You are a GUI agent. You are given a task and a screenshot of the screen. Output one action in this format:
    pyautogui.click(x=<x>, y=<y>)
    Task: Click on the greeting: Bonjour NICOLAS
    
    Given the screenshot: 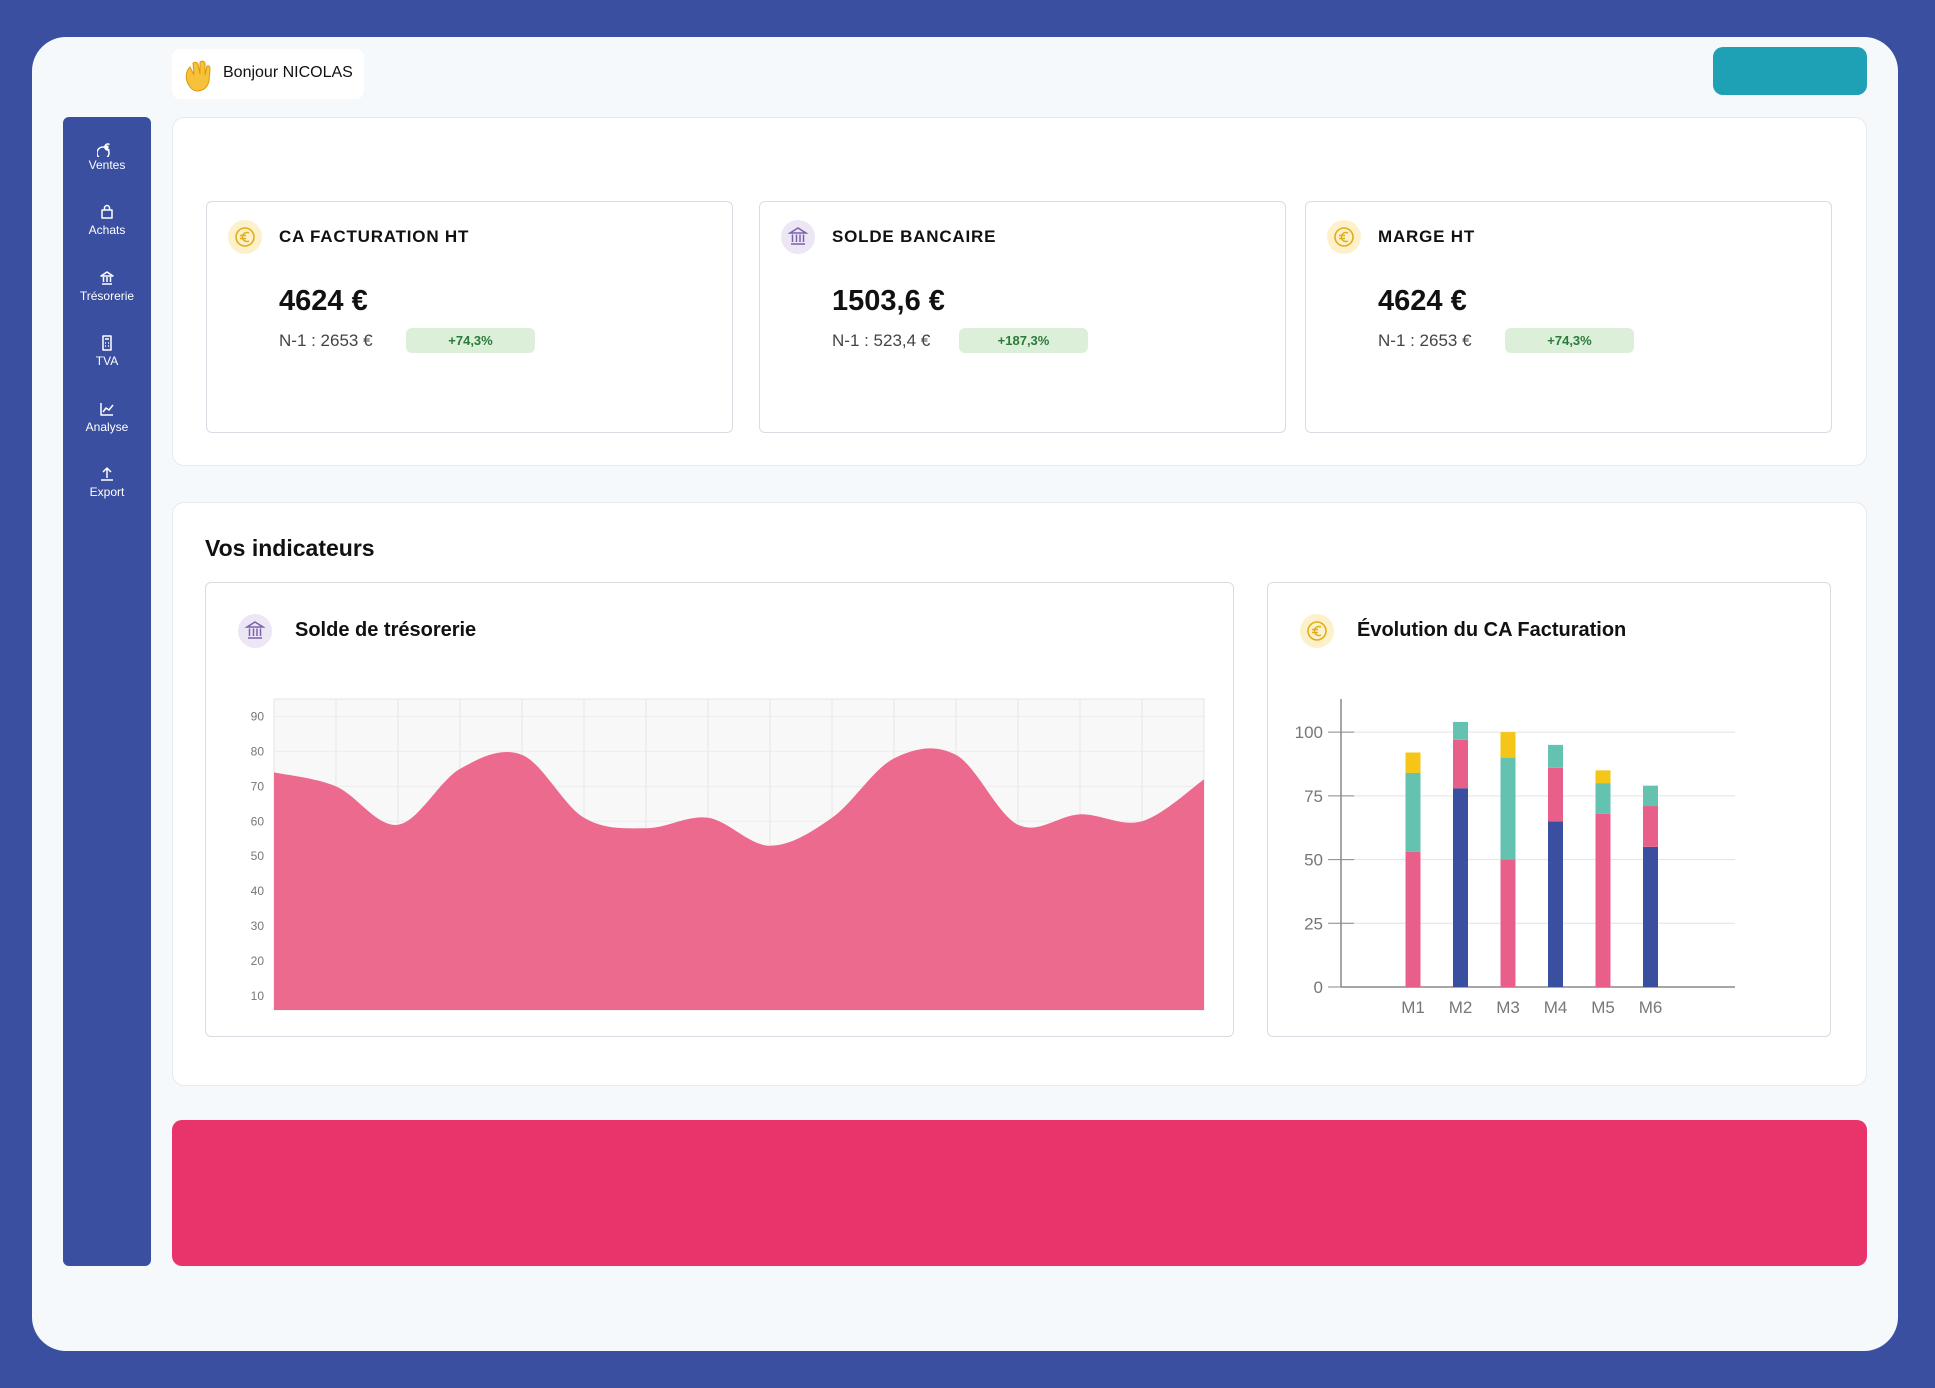 What is the action you would take?
    pyautogui.click(x=288, y=72)
    